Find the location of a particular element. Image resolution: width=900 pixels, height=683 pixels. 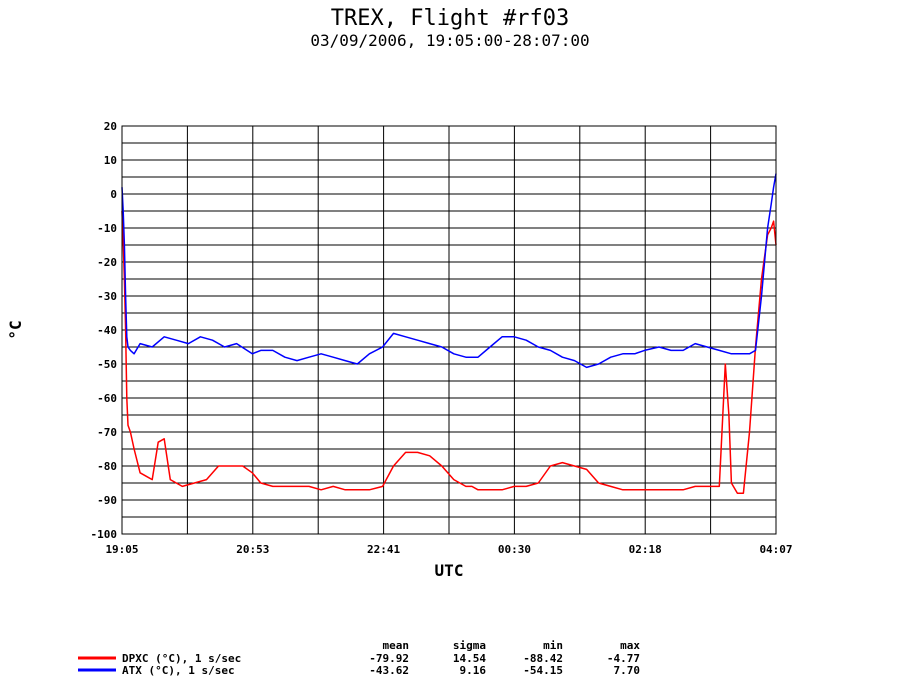

y-tick-label: -40 is located at coordinates (107, 330).